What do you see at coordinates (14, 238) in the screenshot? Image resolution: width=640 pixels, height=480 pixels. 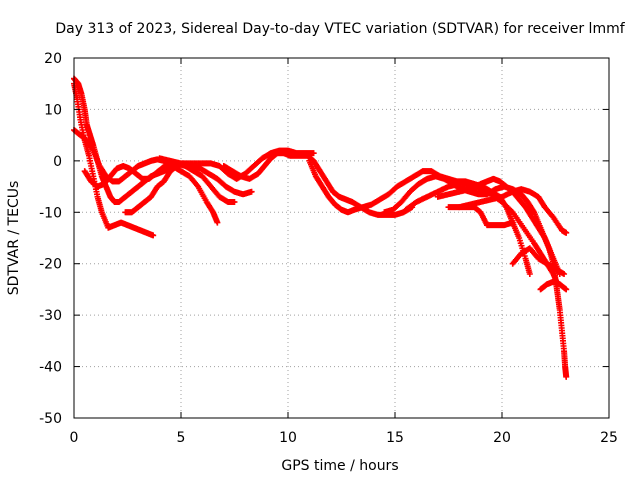 I see `y-axis-label: SDTVAR / TECUs` at bounding box center [14, 238].